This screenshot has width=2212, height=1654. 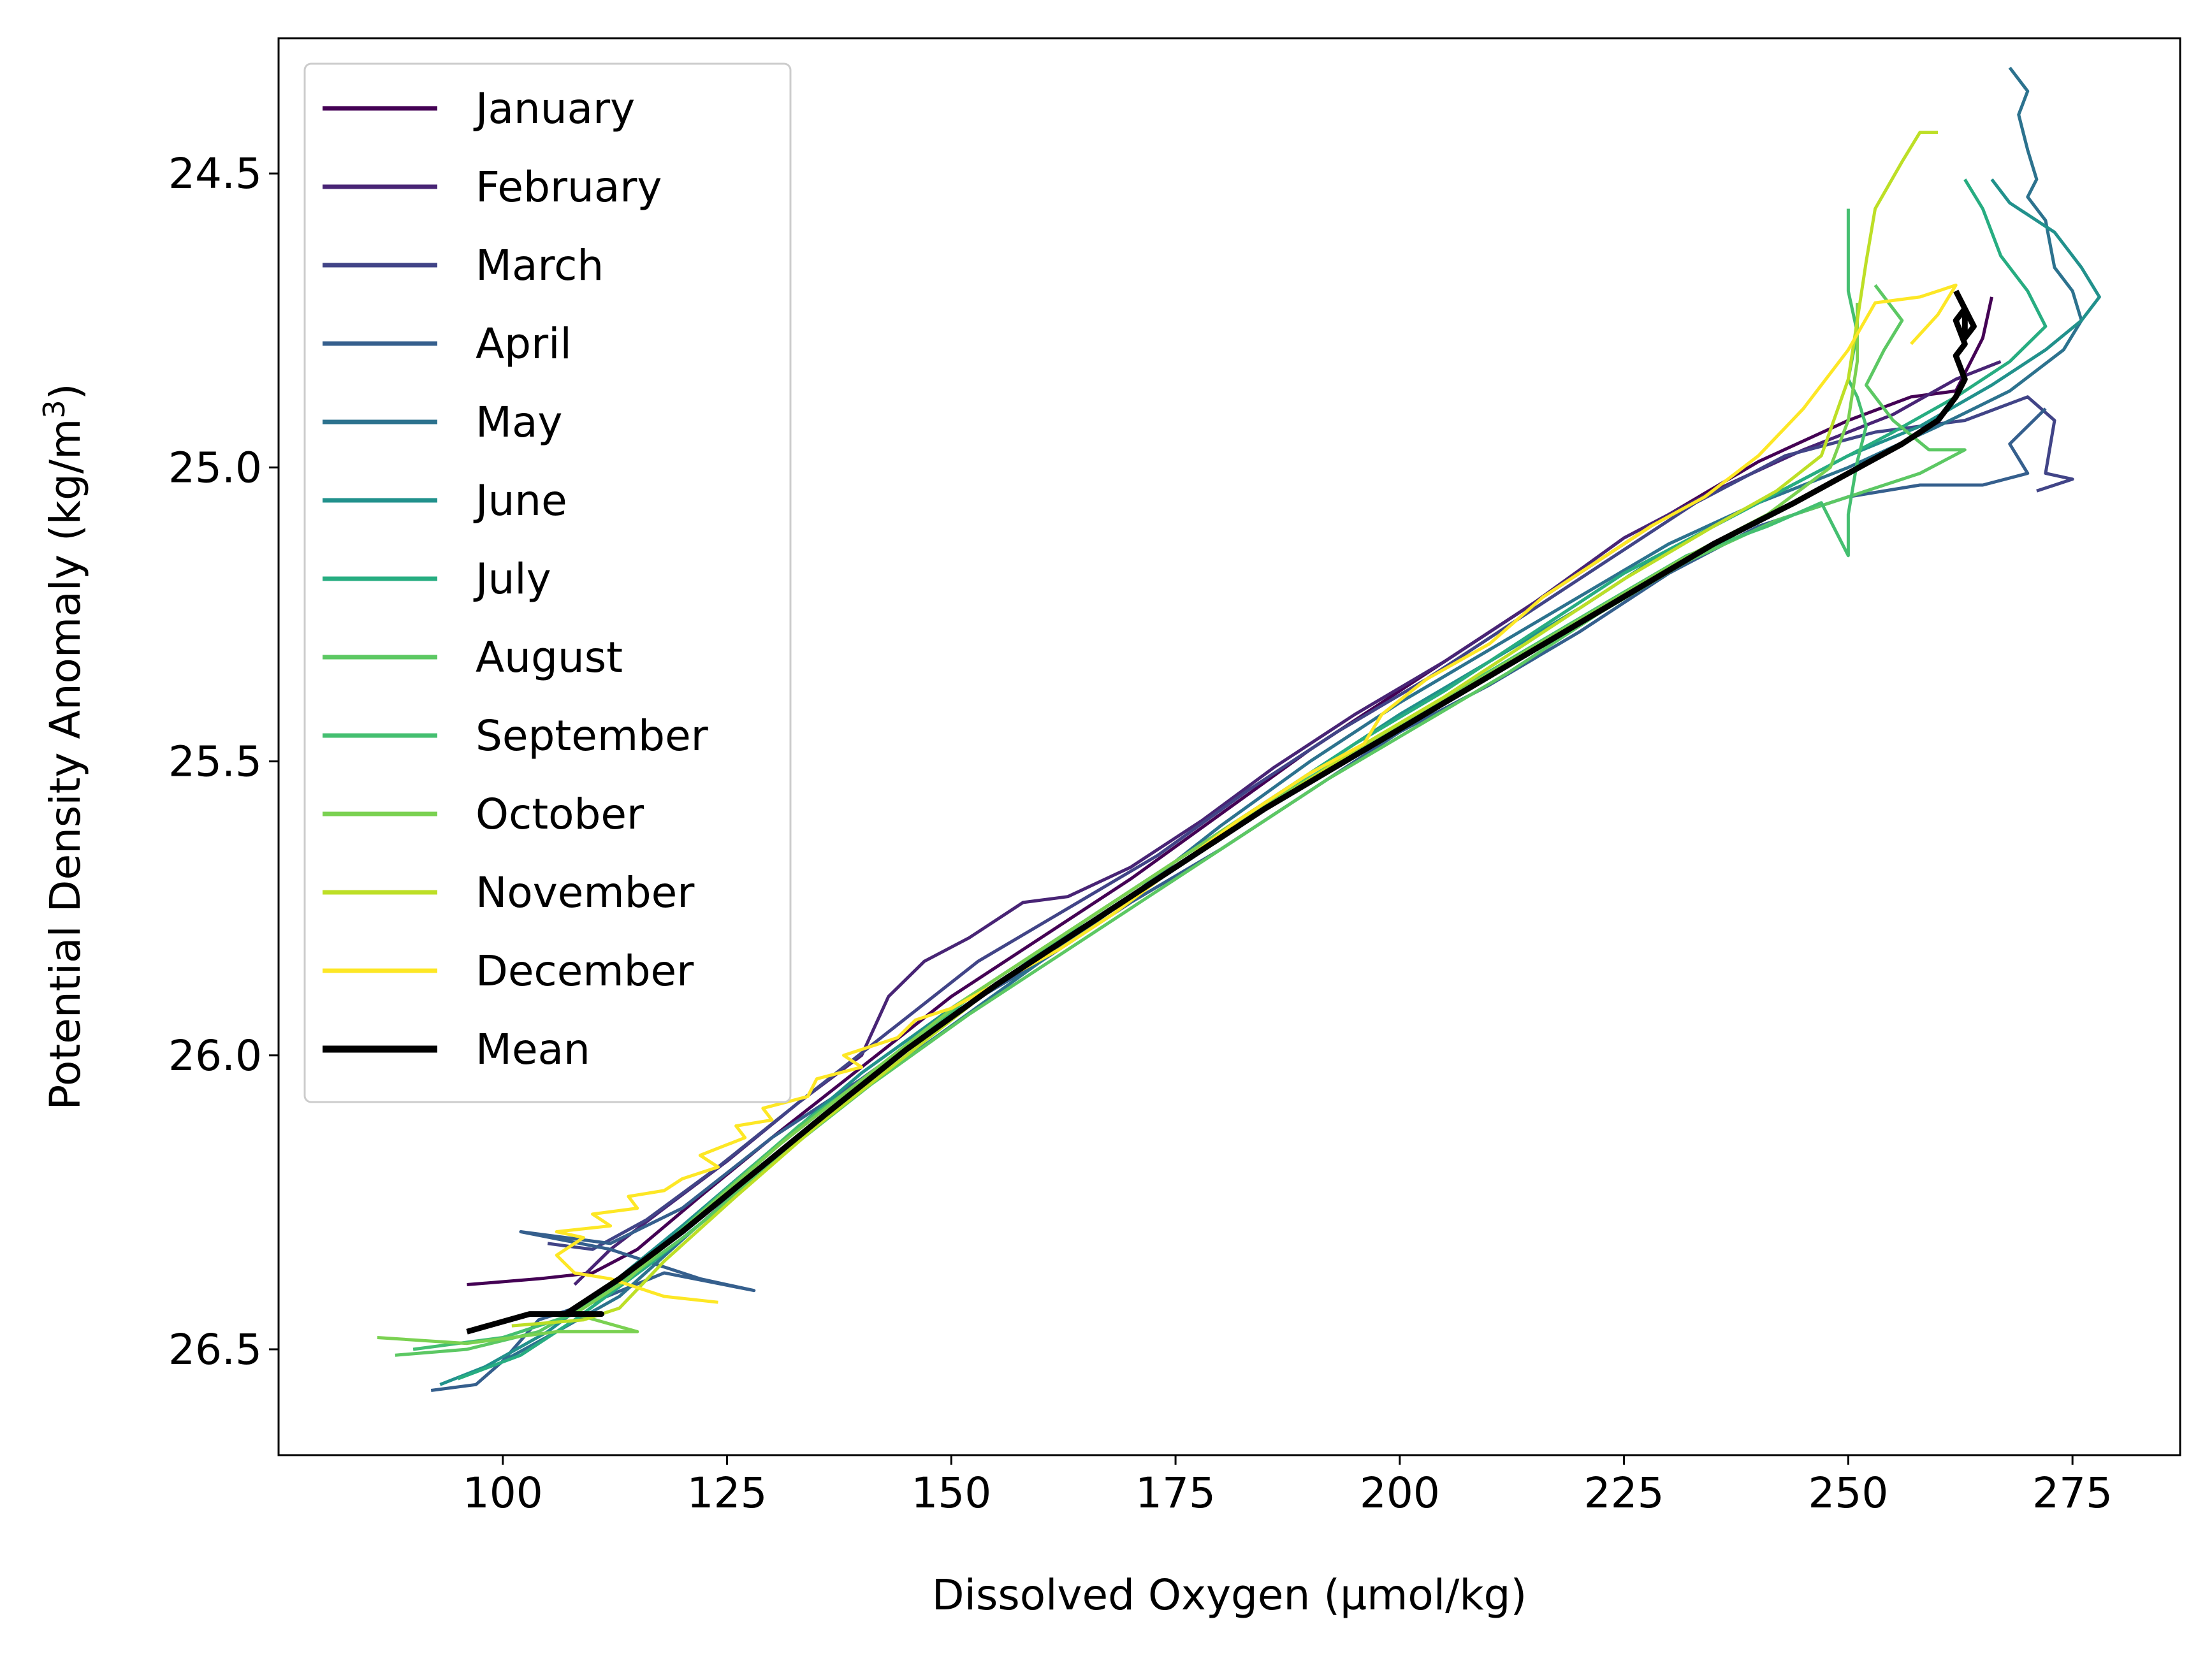 I want to click on y-axis: 24.5 25.0 25.5 26.0 26.5, so click(x=223, y=761).